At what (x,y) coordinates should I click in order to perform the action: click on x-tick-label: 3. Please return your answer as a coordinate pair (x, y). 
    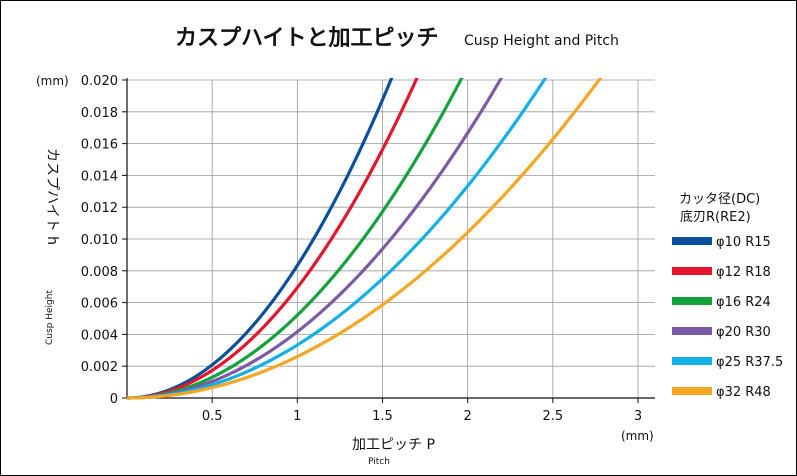
    Looking at the image, I should click on (638, 416).